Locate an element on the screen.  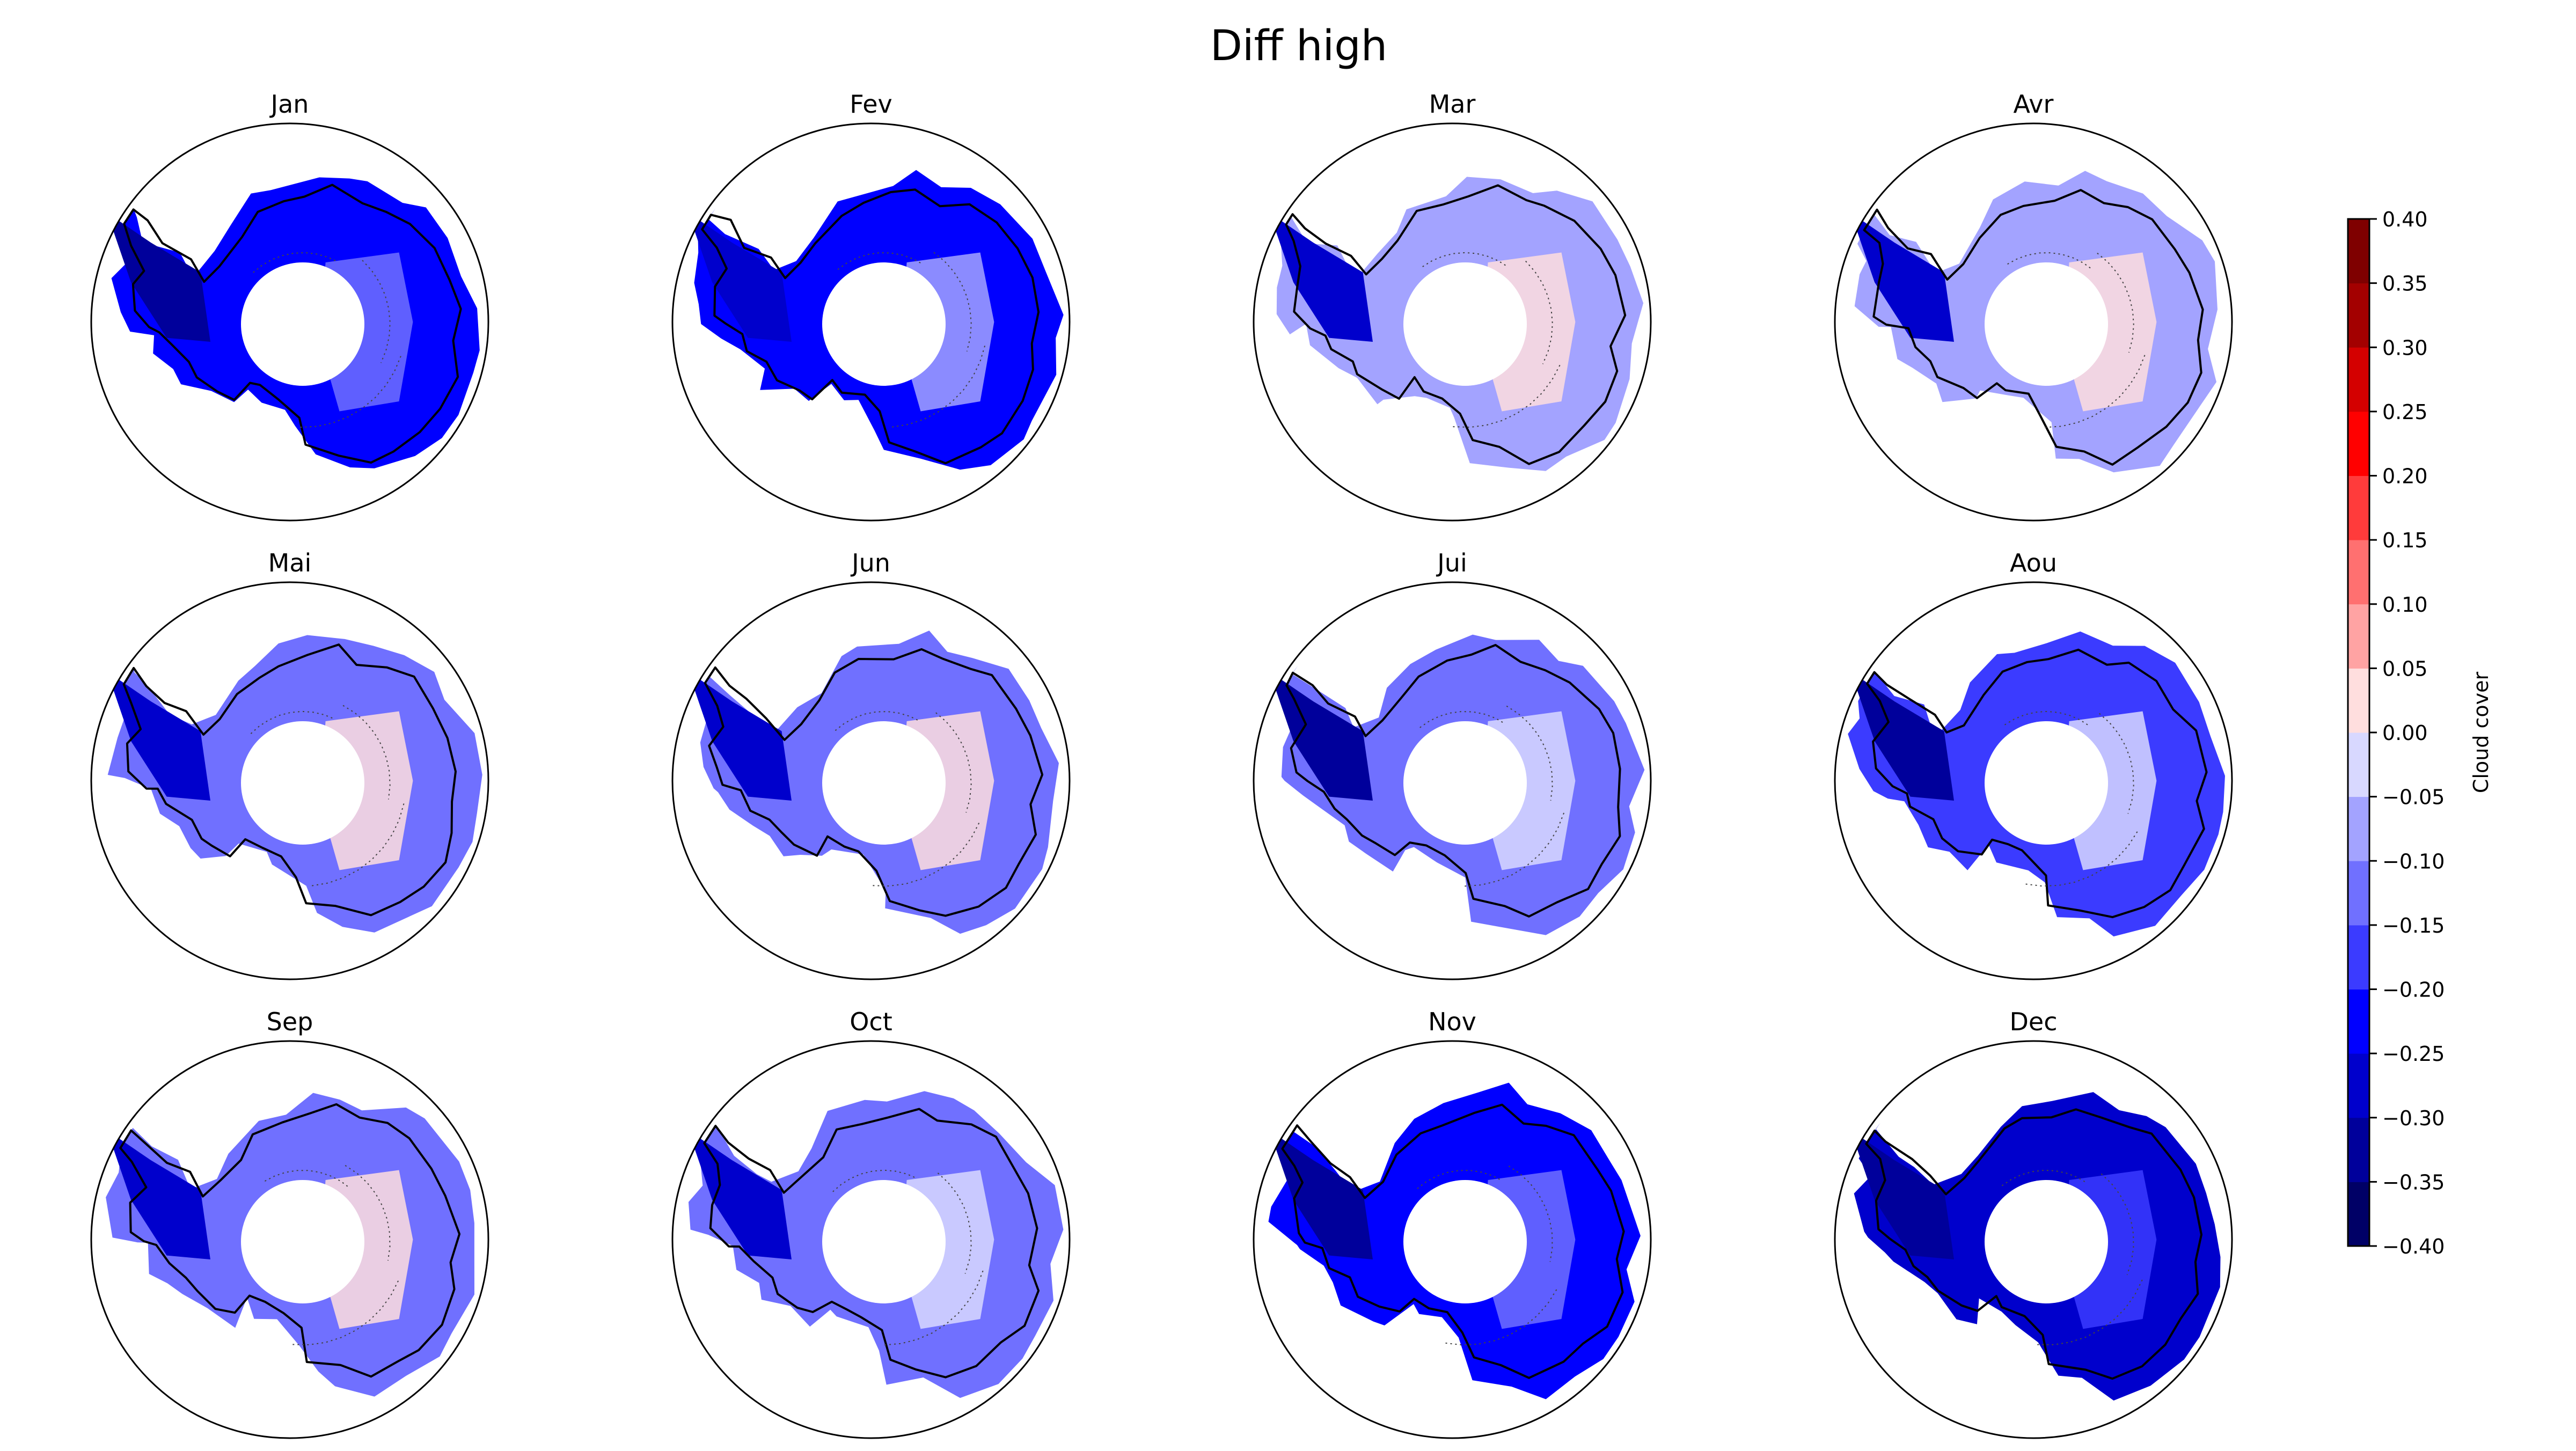
colorbar-tick-label: 0.15 is located at coordinates (2405, 540).